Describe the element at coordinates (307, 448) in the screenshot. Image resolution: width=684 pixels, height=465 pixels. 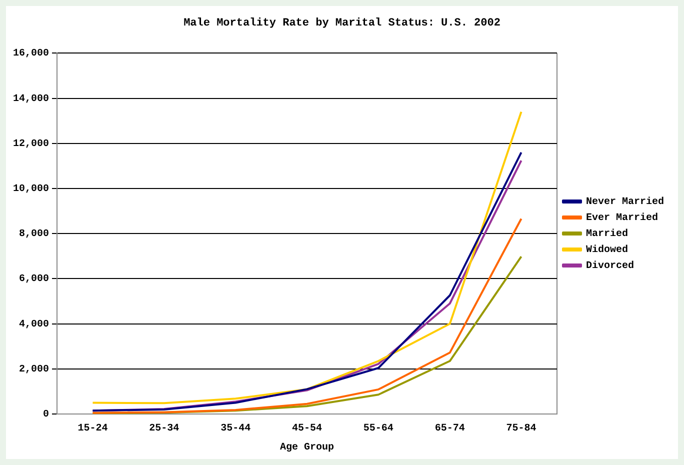
I see `x-axis-title: Age Group` at that location.